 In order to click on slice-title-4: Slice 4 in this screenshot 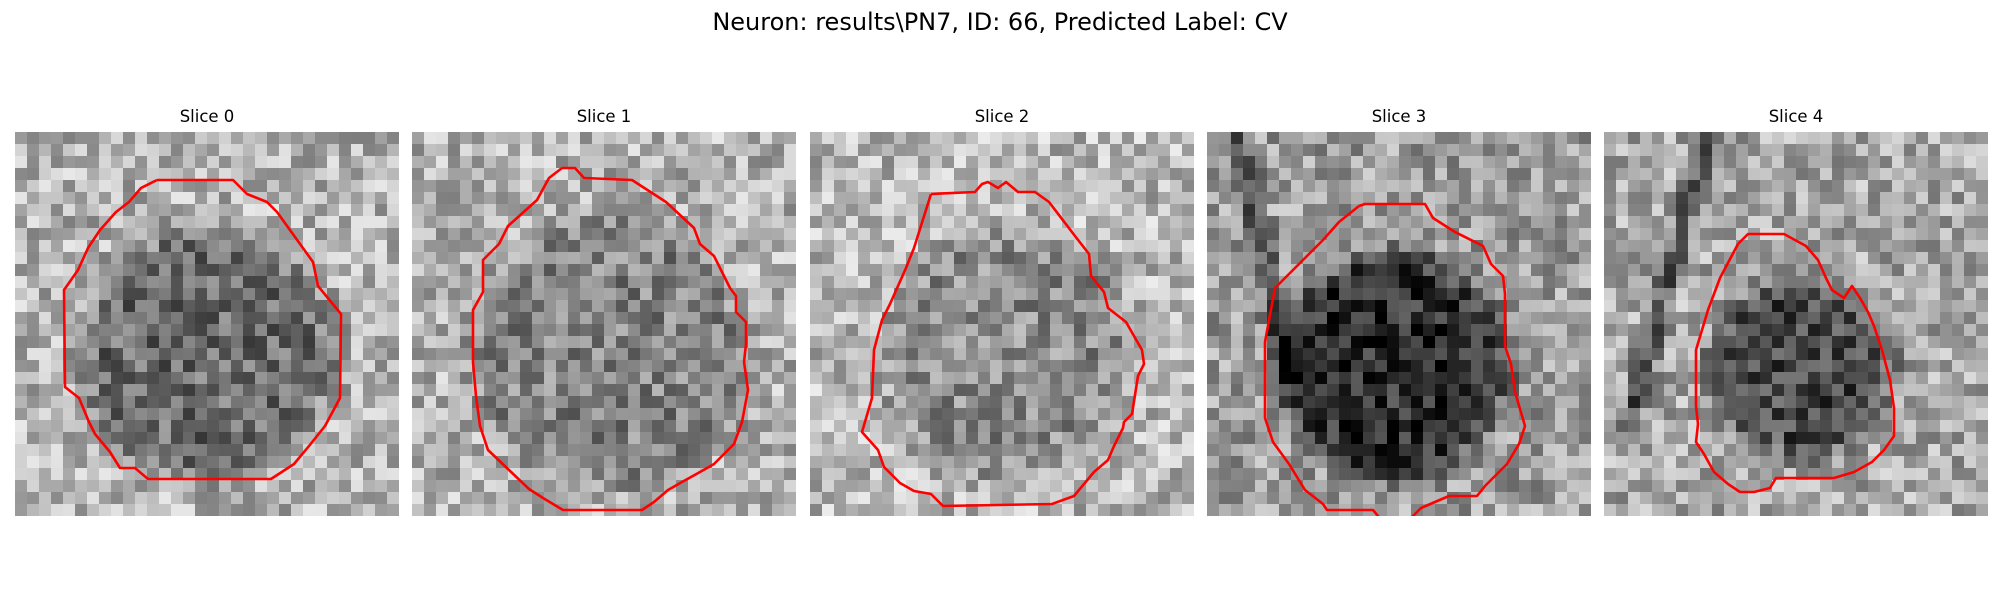, I will do `click(1796, 116)`.